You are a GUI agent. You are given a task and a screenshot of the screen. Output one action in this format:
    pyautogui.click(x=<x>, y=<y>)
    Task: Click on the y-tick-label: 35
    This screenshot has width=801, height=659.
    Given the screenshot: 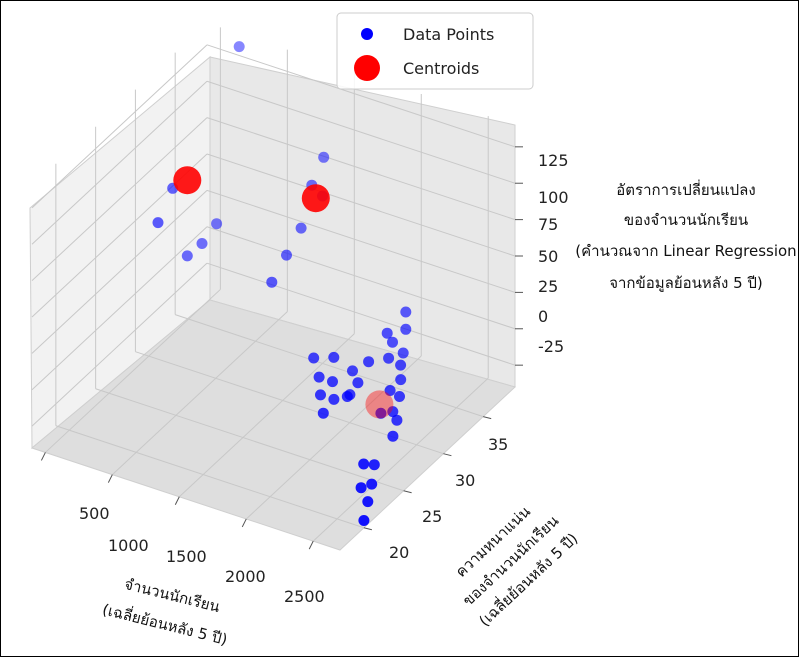 What is the action you would take?
    pyautogui.click(x=498, y=444)
    